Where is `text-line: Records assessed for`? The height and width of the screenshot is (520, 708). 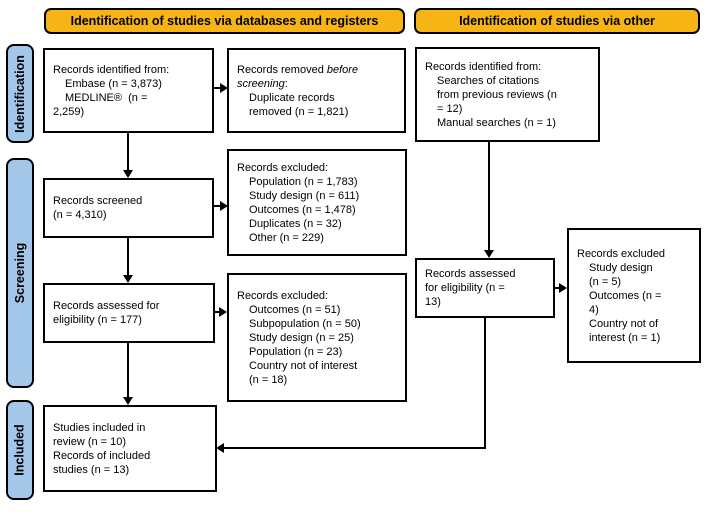
text-line: Records assessed for is located at coordinates (106, 306).